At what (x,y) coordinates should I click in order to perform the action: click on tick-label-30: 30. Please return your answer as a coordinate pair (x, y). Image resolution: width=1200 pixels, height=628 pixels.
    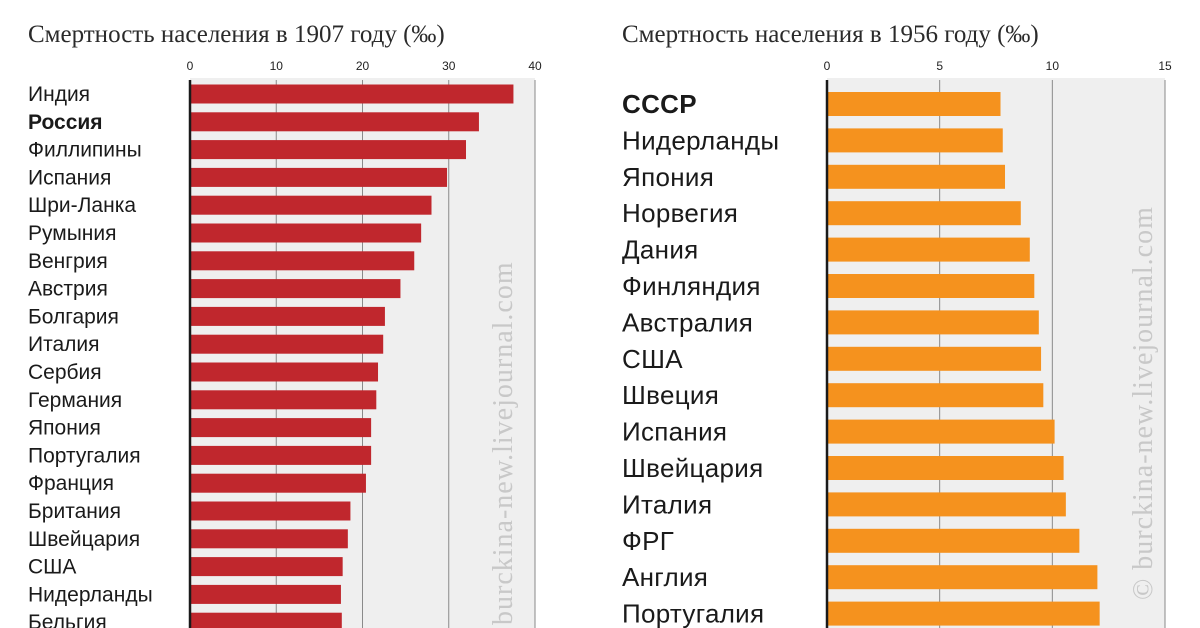
    Looking at the image, I should click on (449, 66).